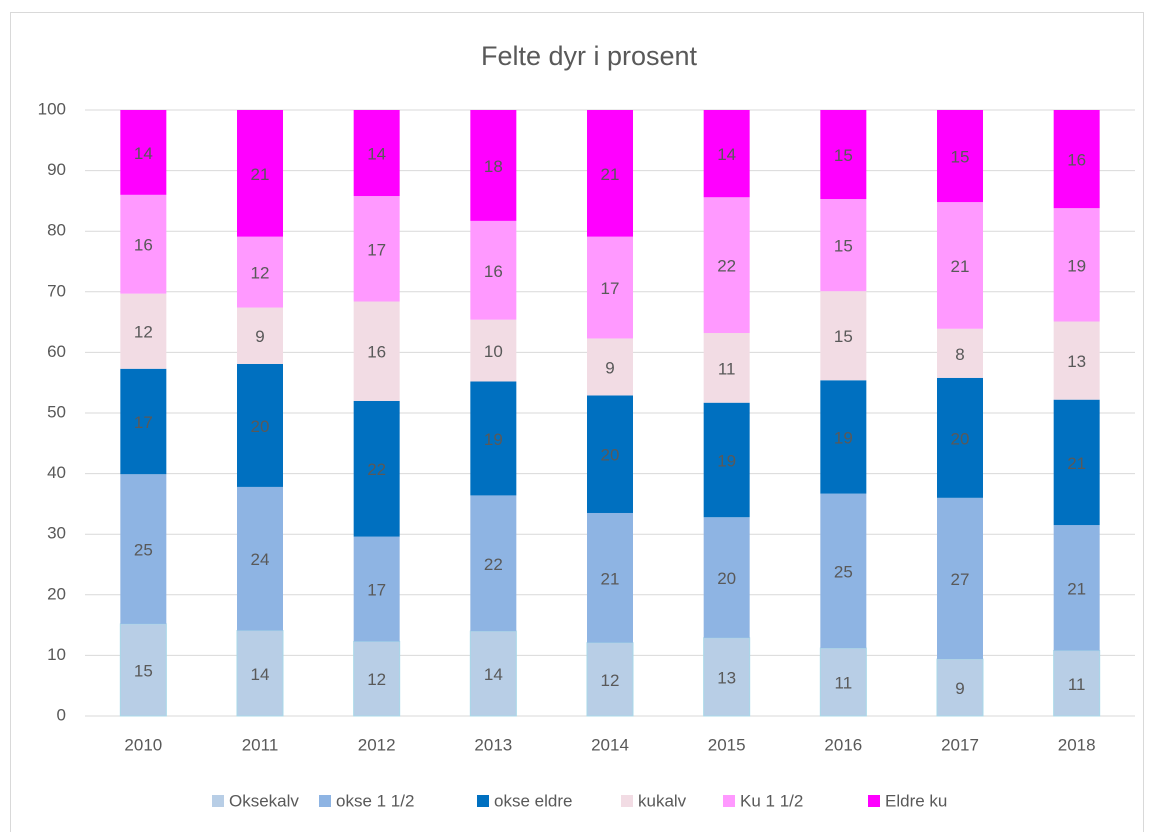  I want to click on data-label: 10, so click(493, 351).